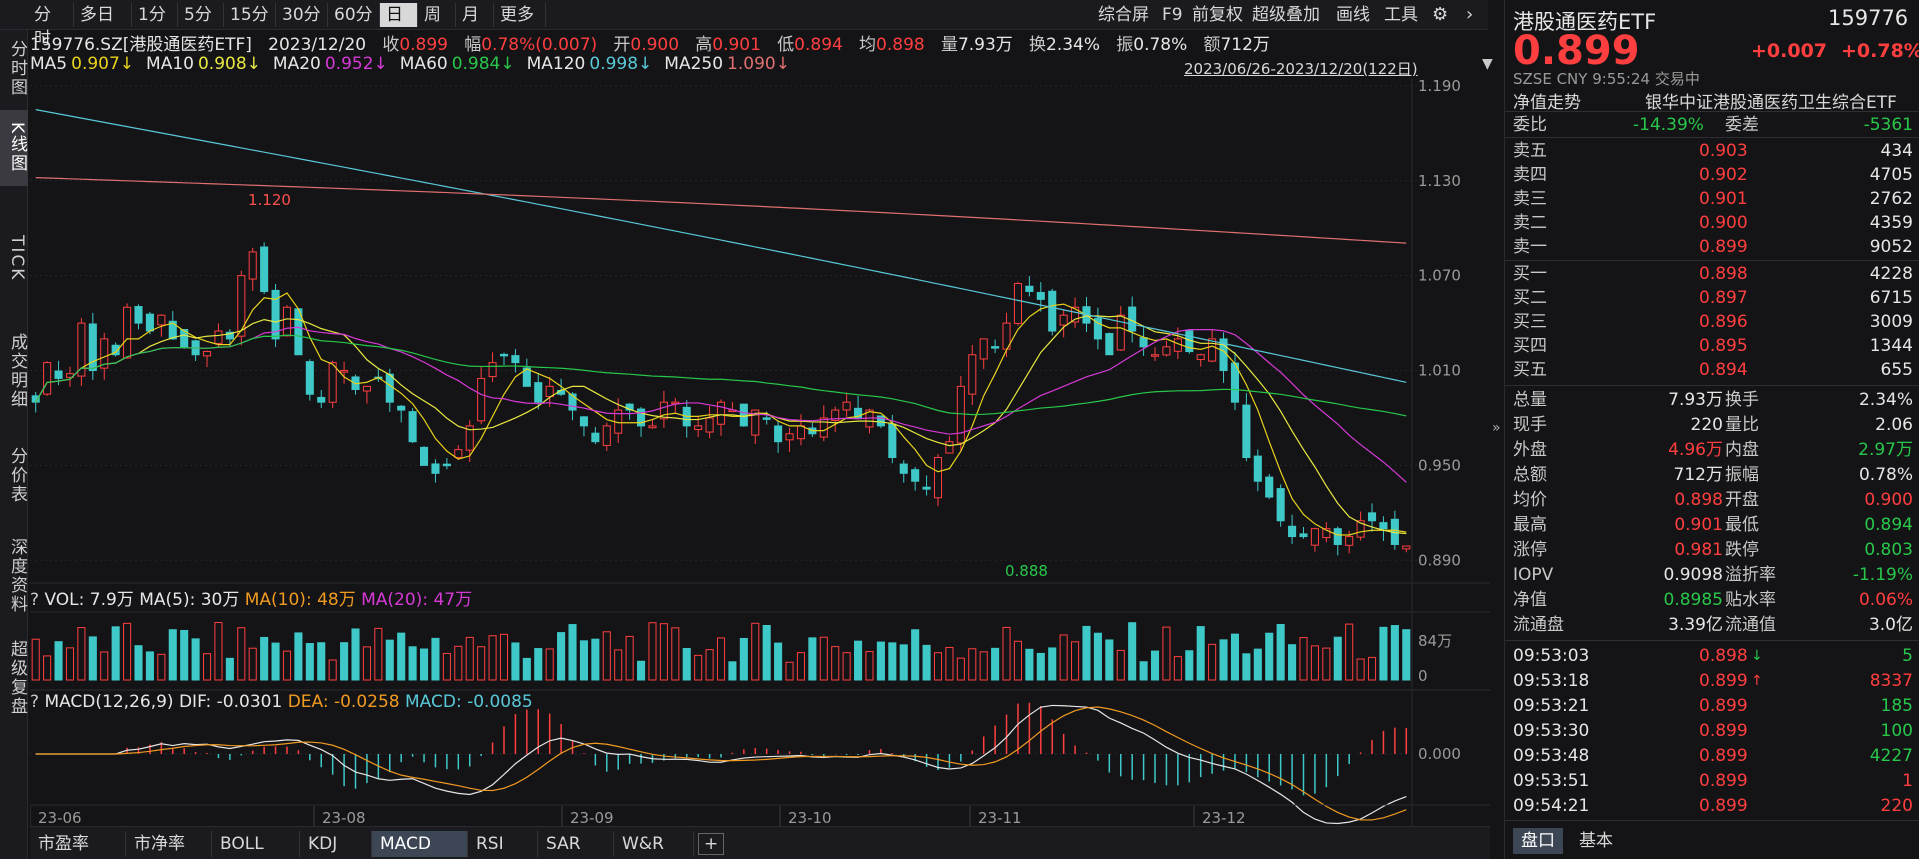  I want to click on tab-6: SAR, so click(576, 844).